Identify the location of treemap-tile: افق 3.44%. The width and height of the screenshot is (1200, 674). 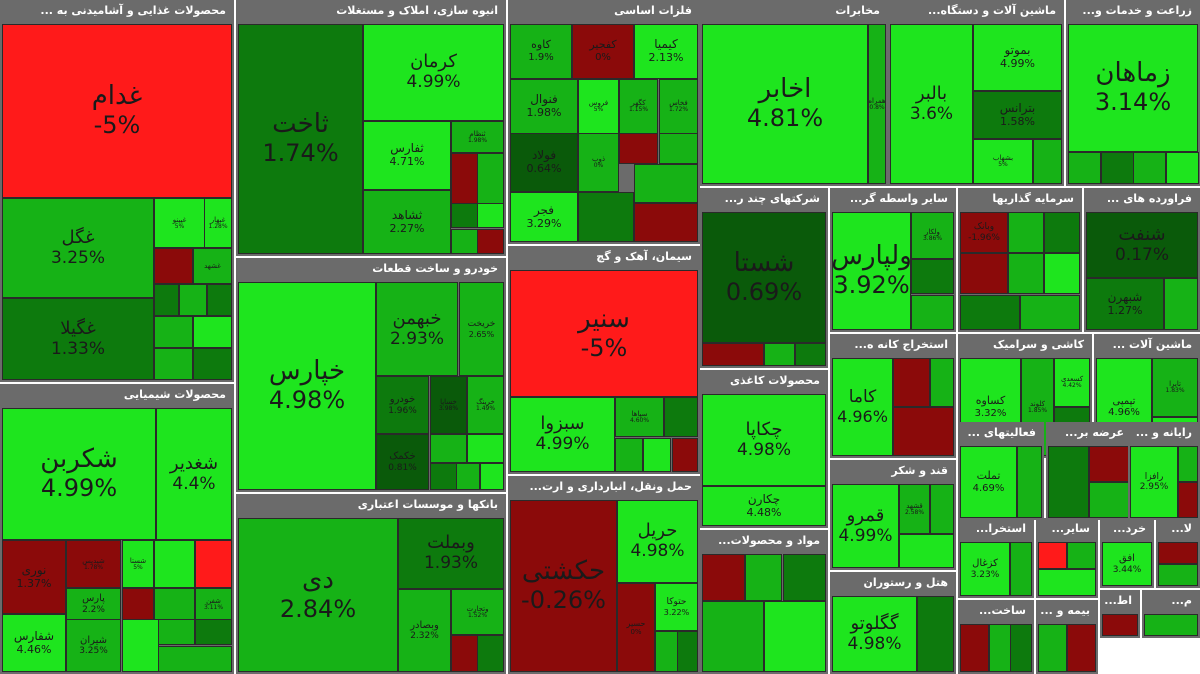
(1127, 564).